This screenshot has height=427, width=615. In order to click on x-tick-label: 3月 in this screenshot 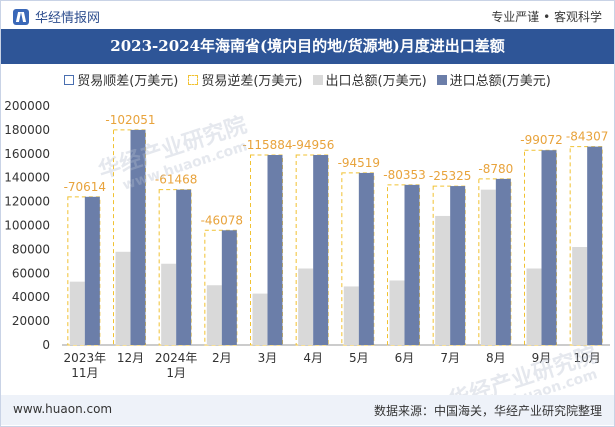, I will do `click(268, 358)`.